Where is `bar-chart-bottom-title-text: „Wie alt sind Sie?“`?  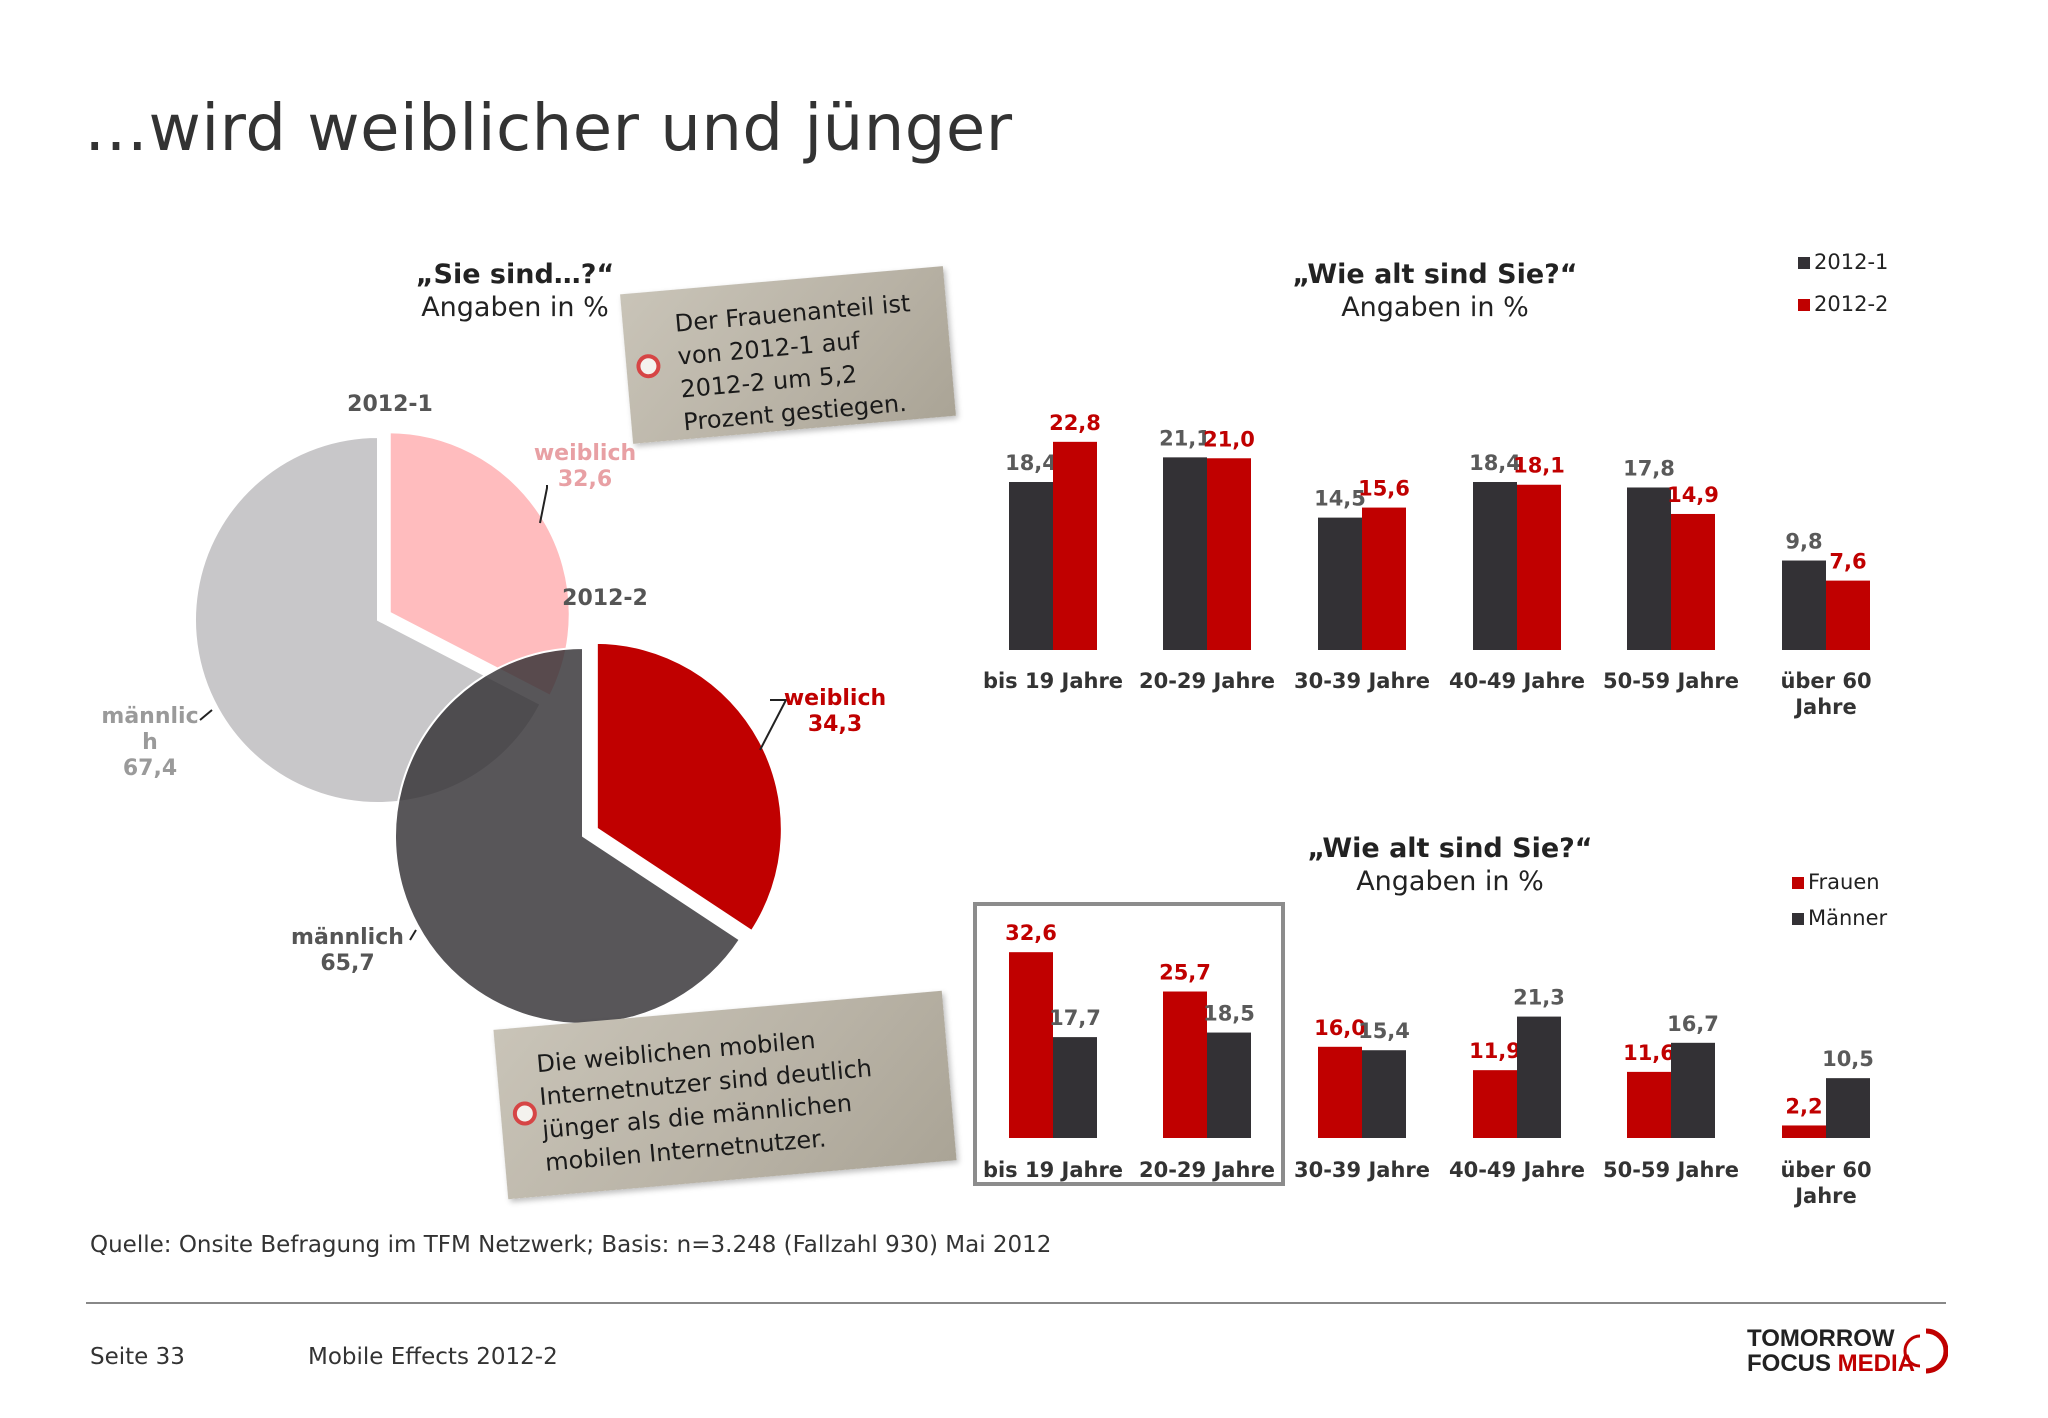 bar-chart-bottom-title-text: „Wie alt sind Sie?“ is located at coordinates (1450, 848).